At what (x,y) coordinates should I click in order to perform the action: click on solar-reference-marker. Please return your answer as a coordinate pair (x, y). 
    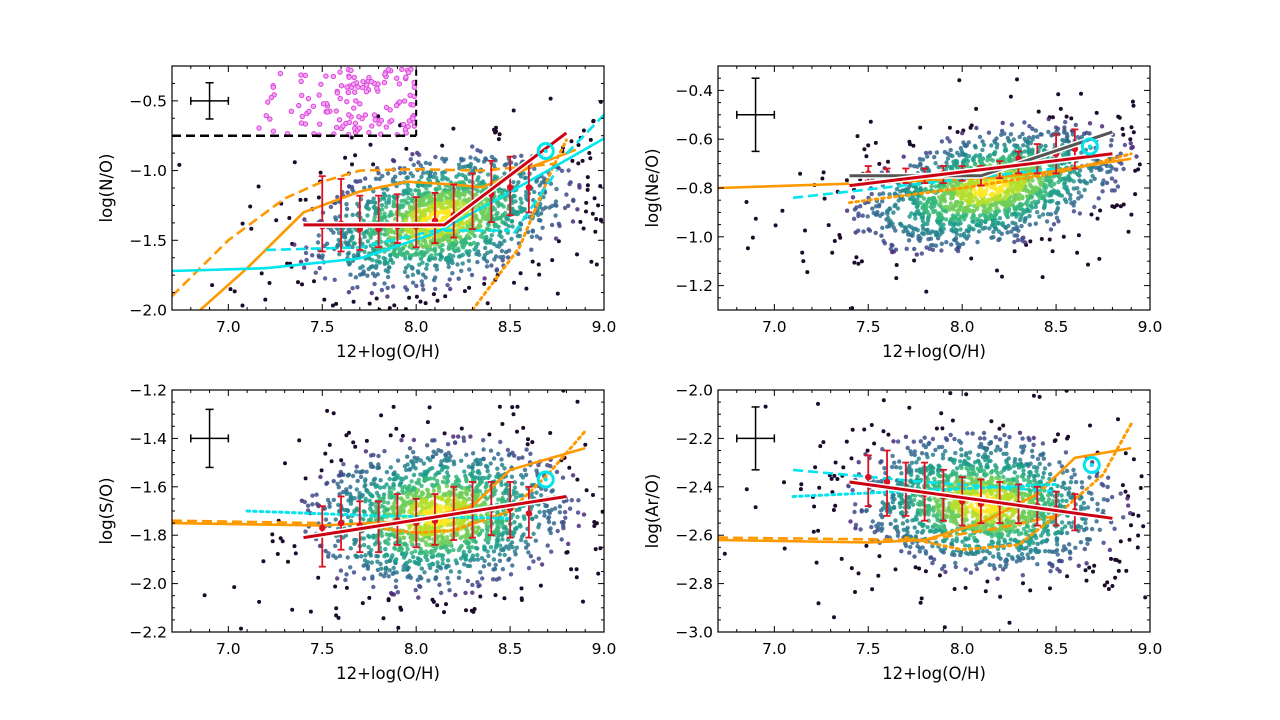
    Looking at the image, I should click on (1089, 146).